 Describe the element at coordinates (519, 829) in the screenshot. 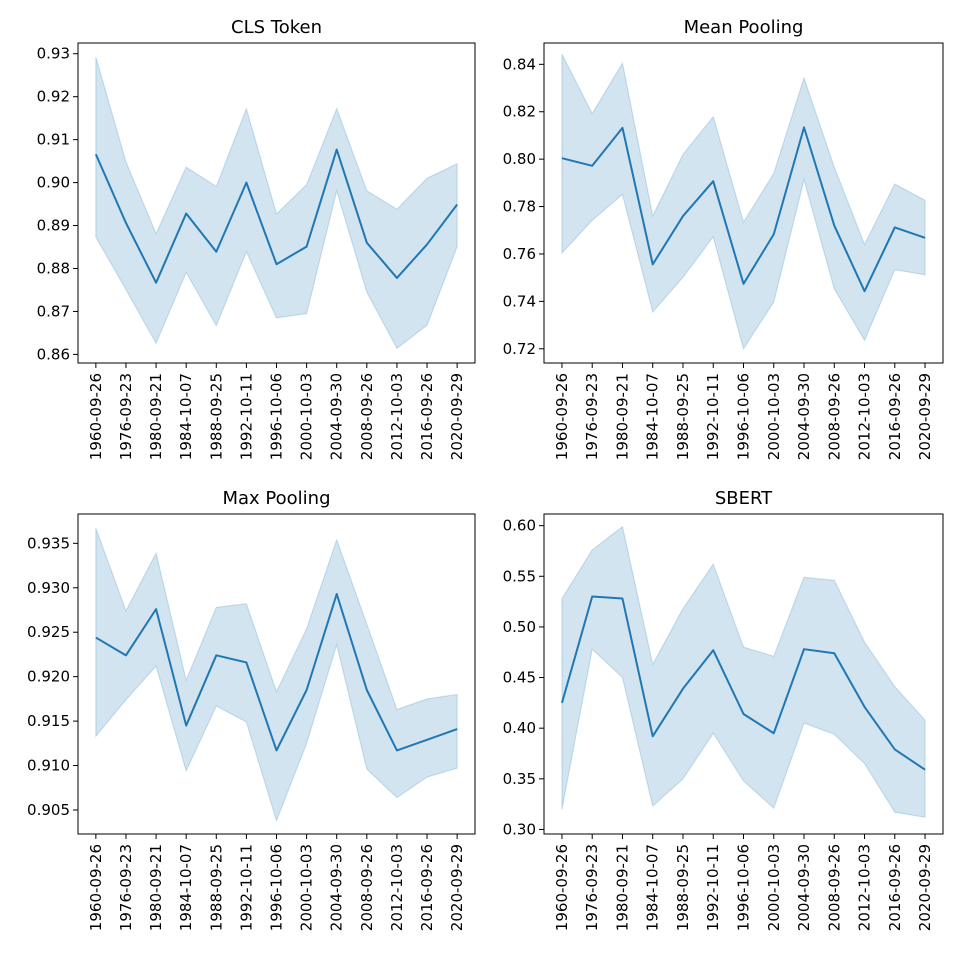

I see `y-tick-label: 0.30` at that location.